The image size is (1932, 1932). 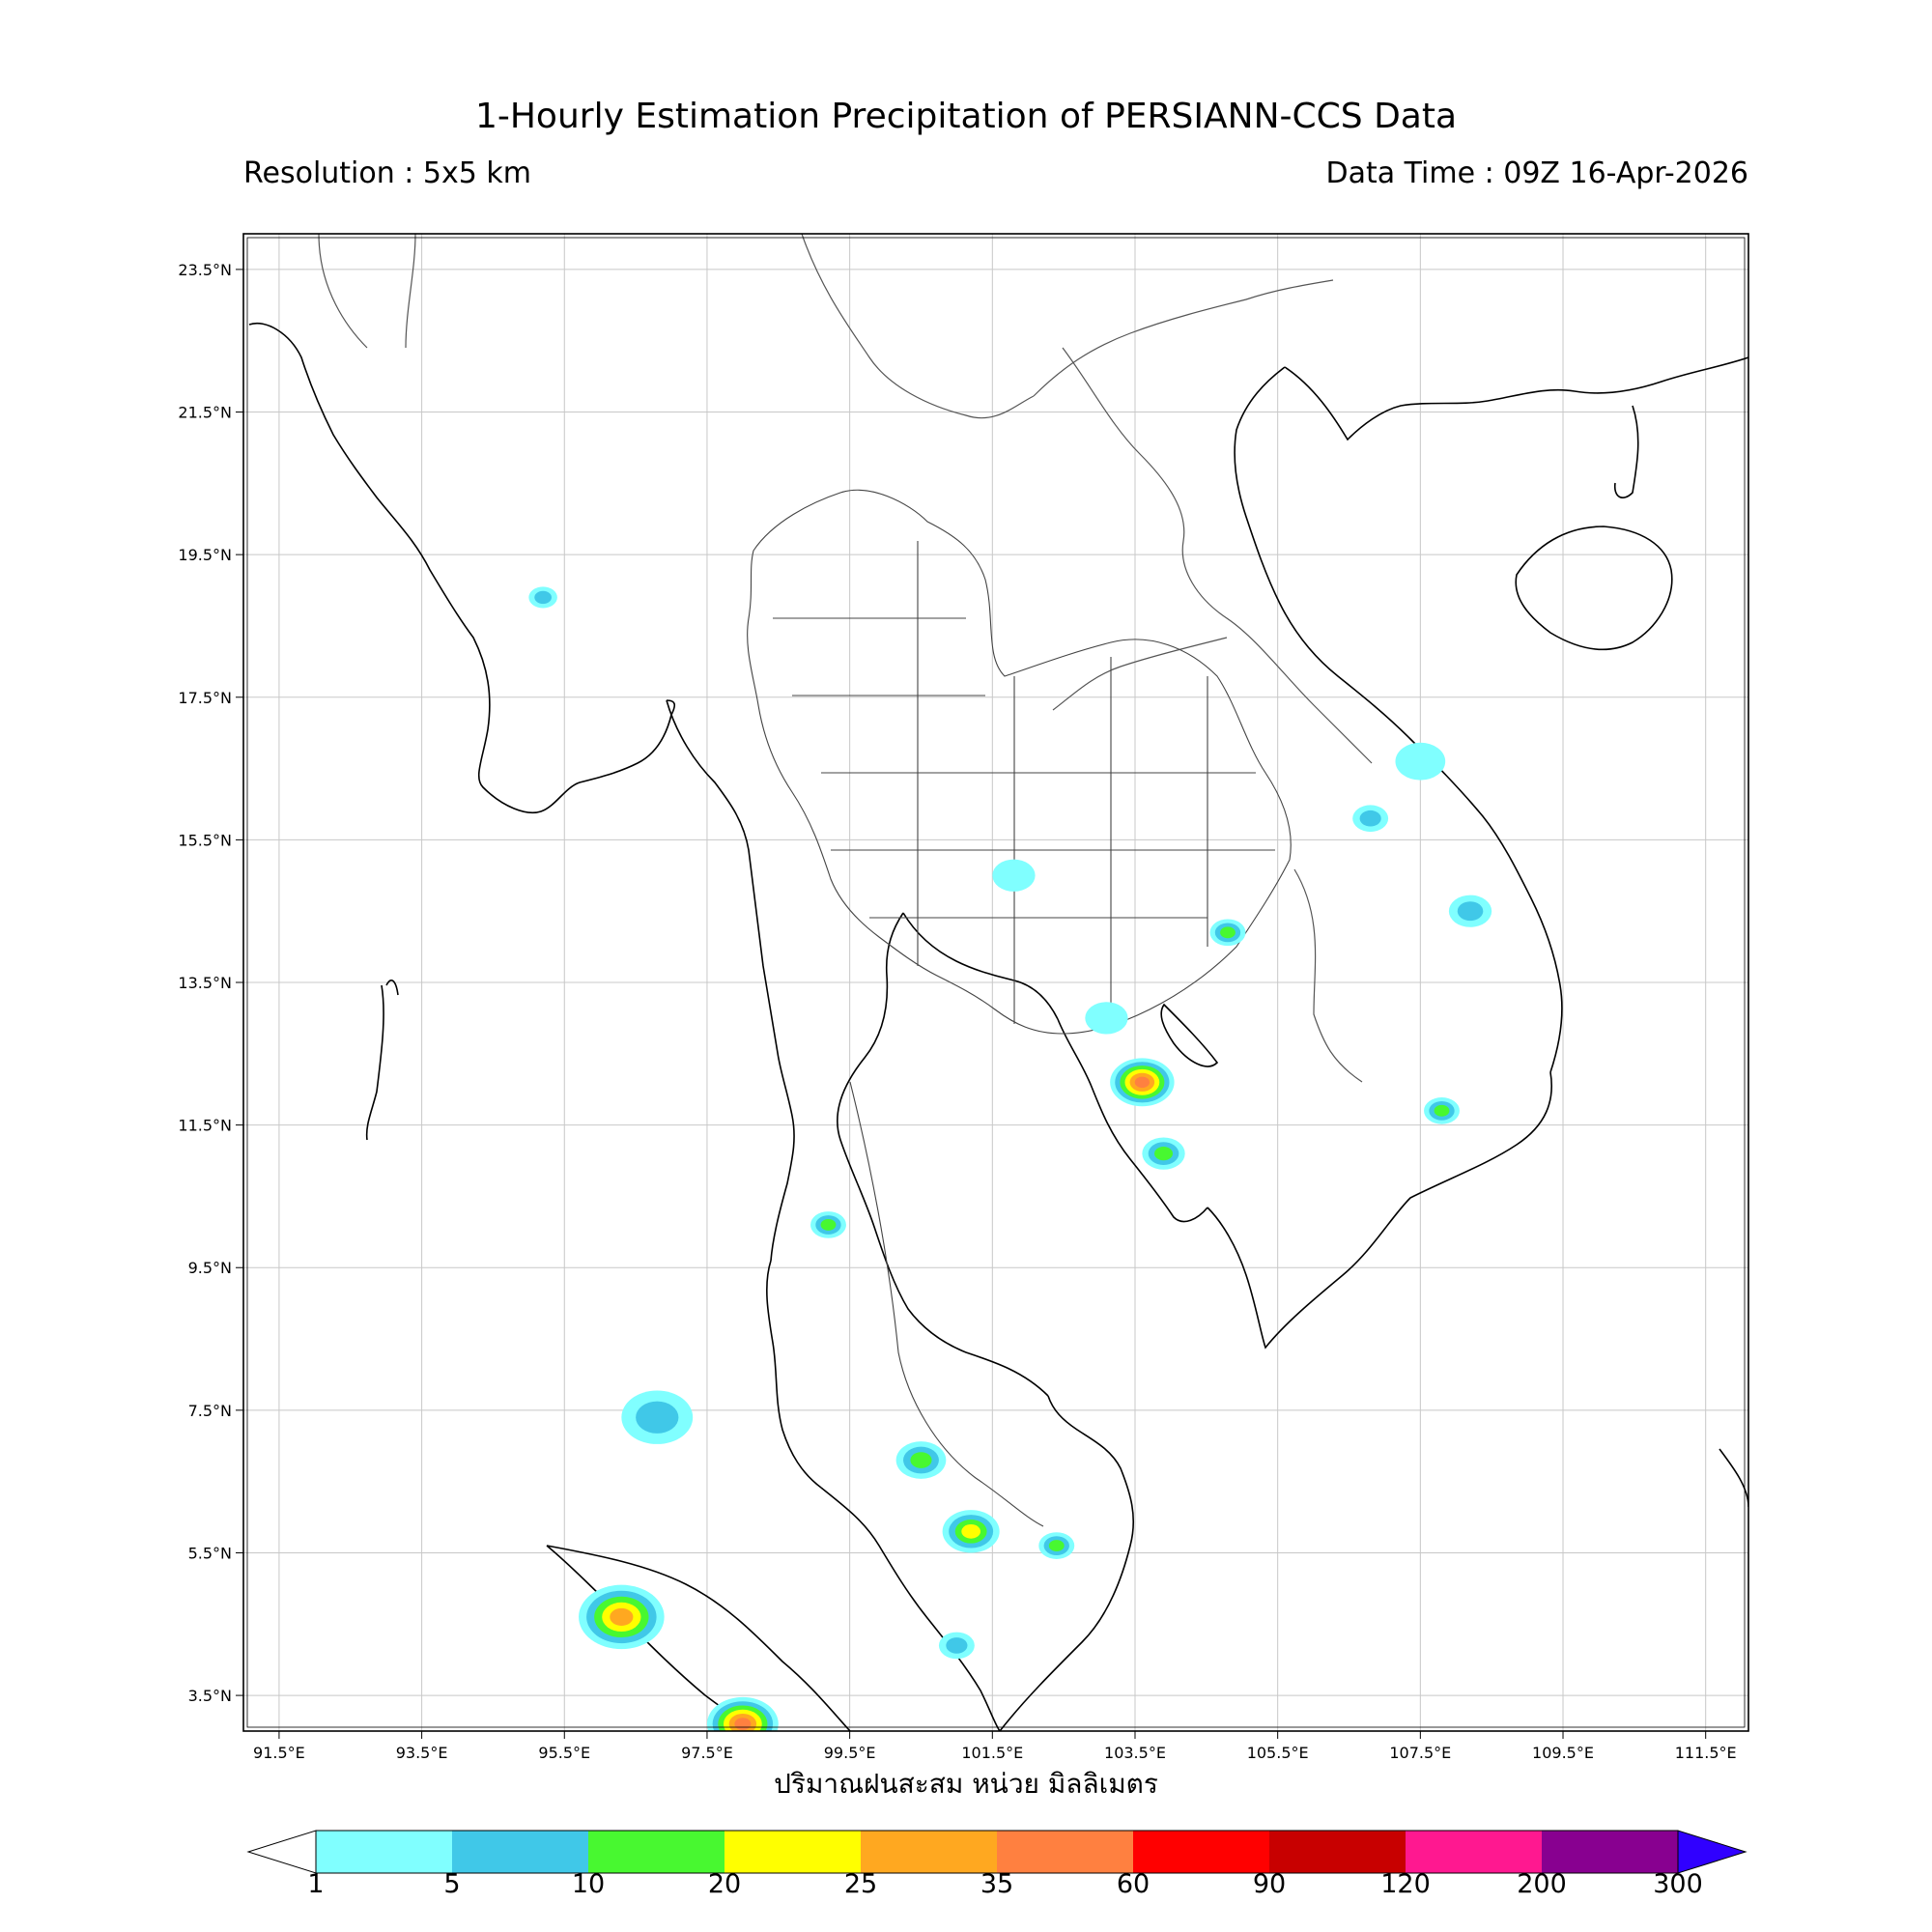 What do you see at coordinates (1626, 451) in the screenshot?
I see `leizhou-peninsula` at bounding box center [1626, 451].